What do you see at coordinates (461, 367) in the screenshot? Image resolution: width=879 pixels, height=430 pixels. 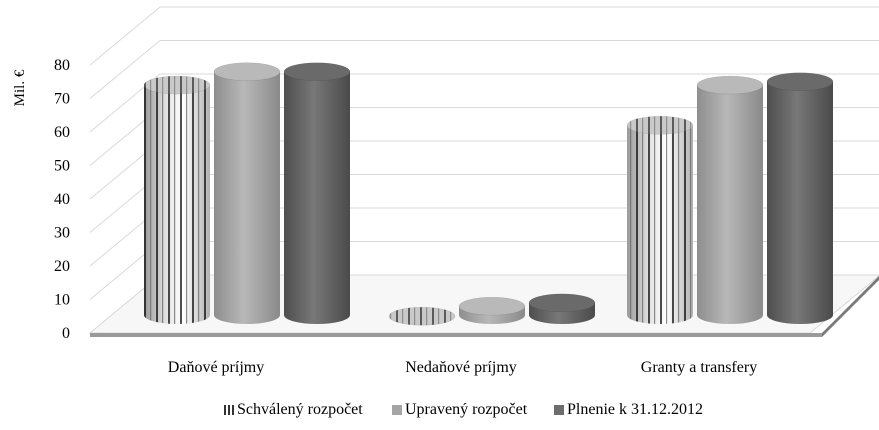 I see `x-tick-label-1: Nedaňové príjmy` at bounding box center [461, 367].